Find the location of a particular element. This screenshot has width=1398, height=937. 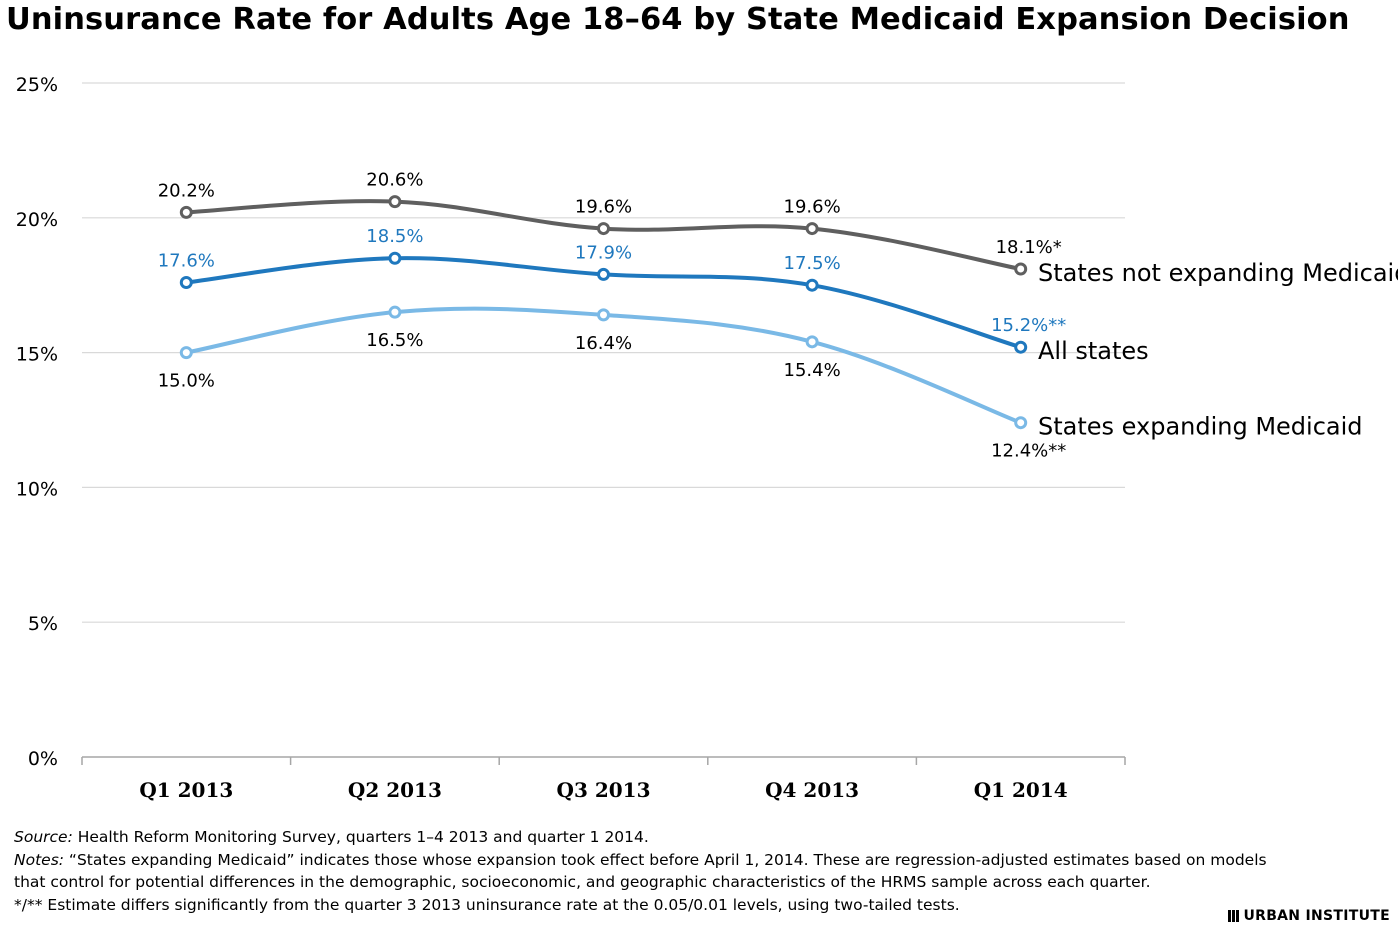

data-label: 18.1%* is located at coordinates (1029, 247).